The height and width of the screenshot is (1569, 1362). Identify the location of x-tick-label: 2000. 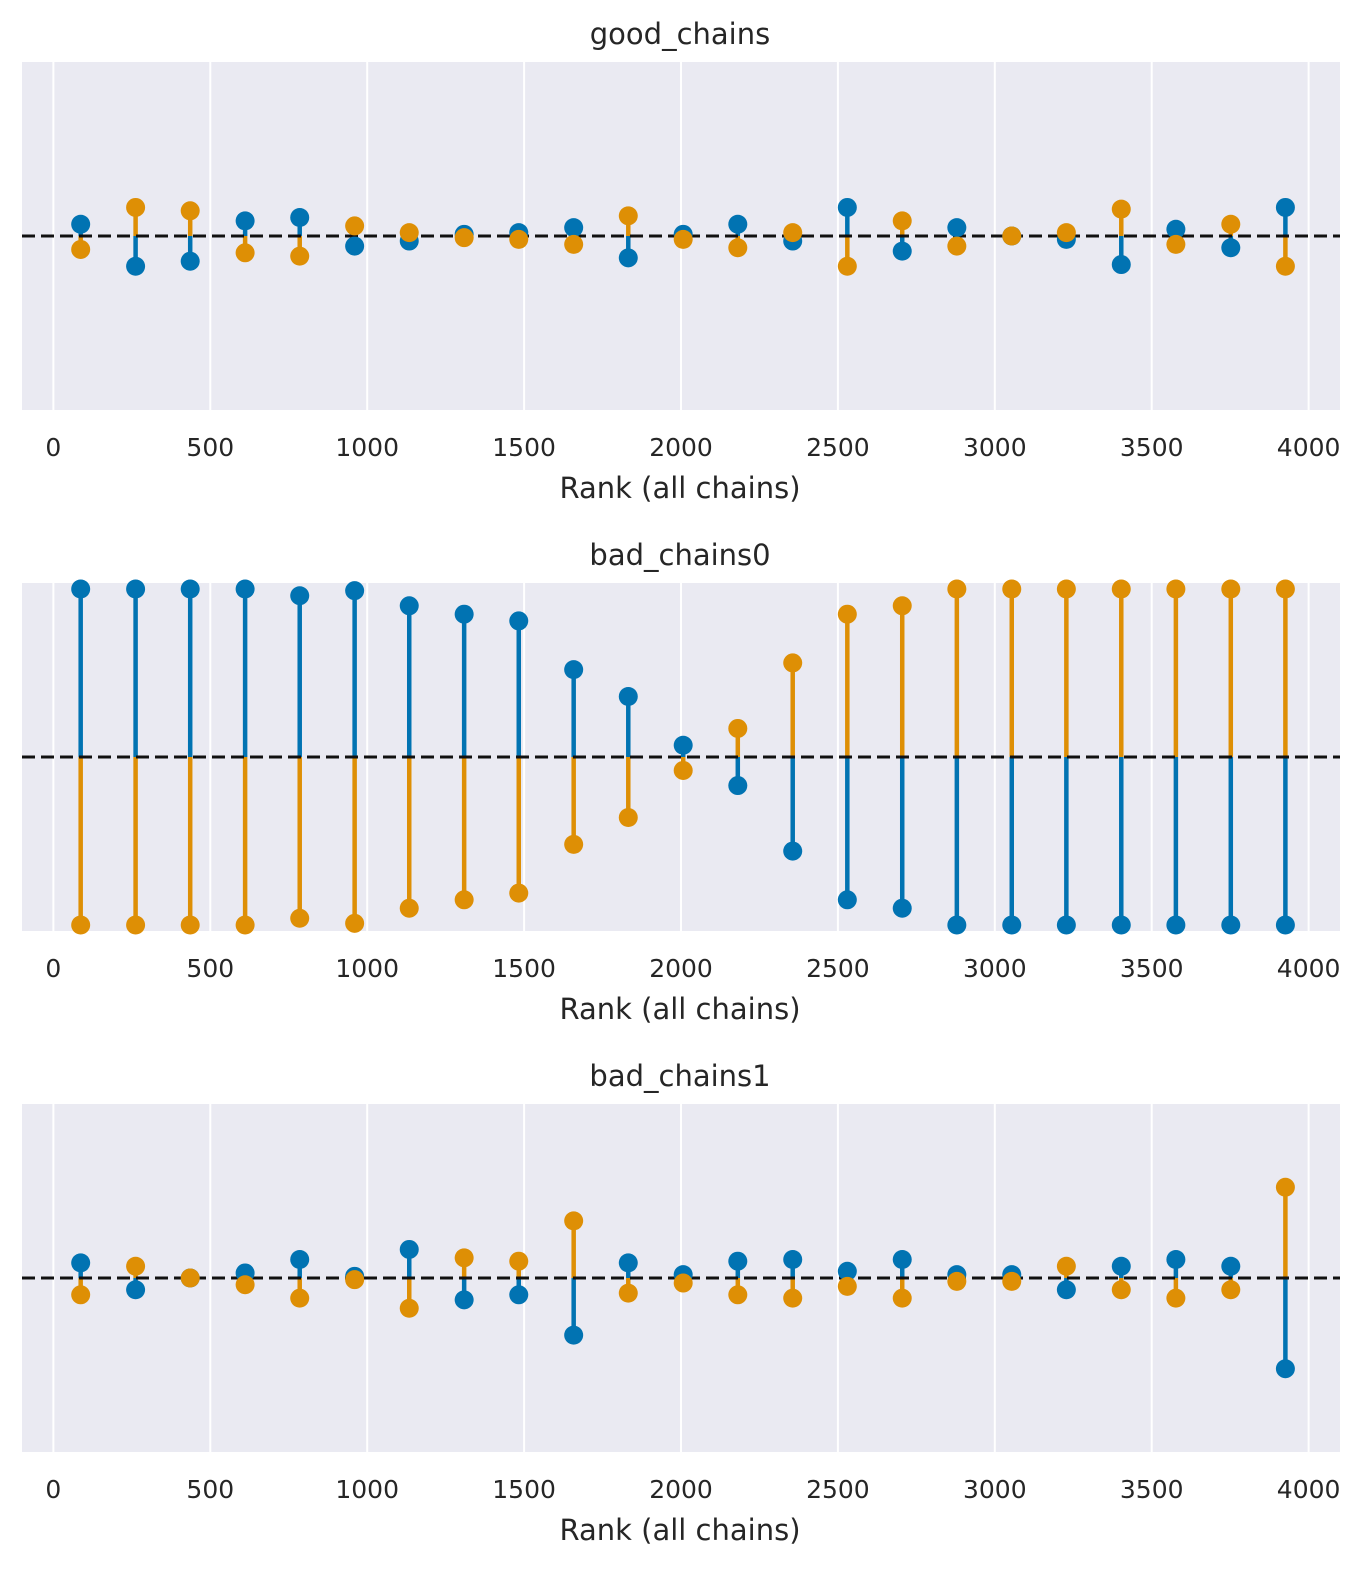
(681, 968).